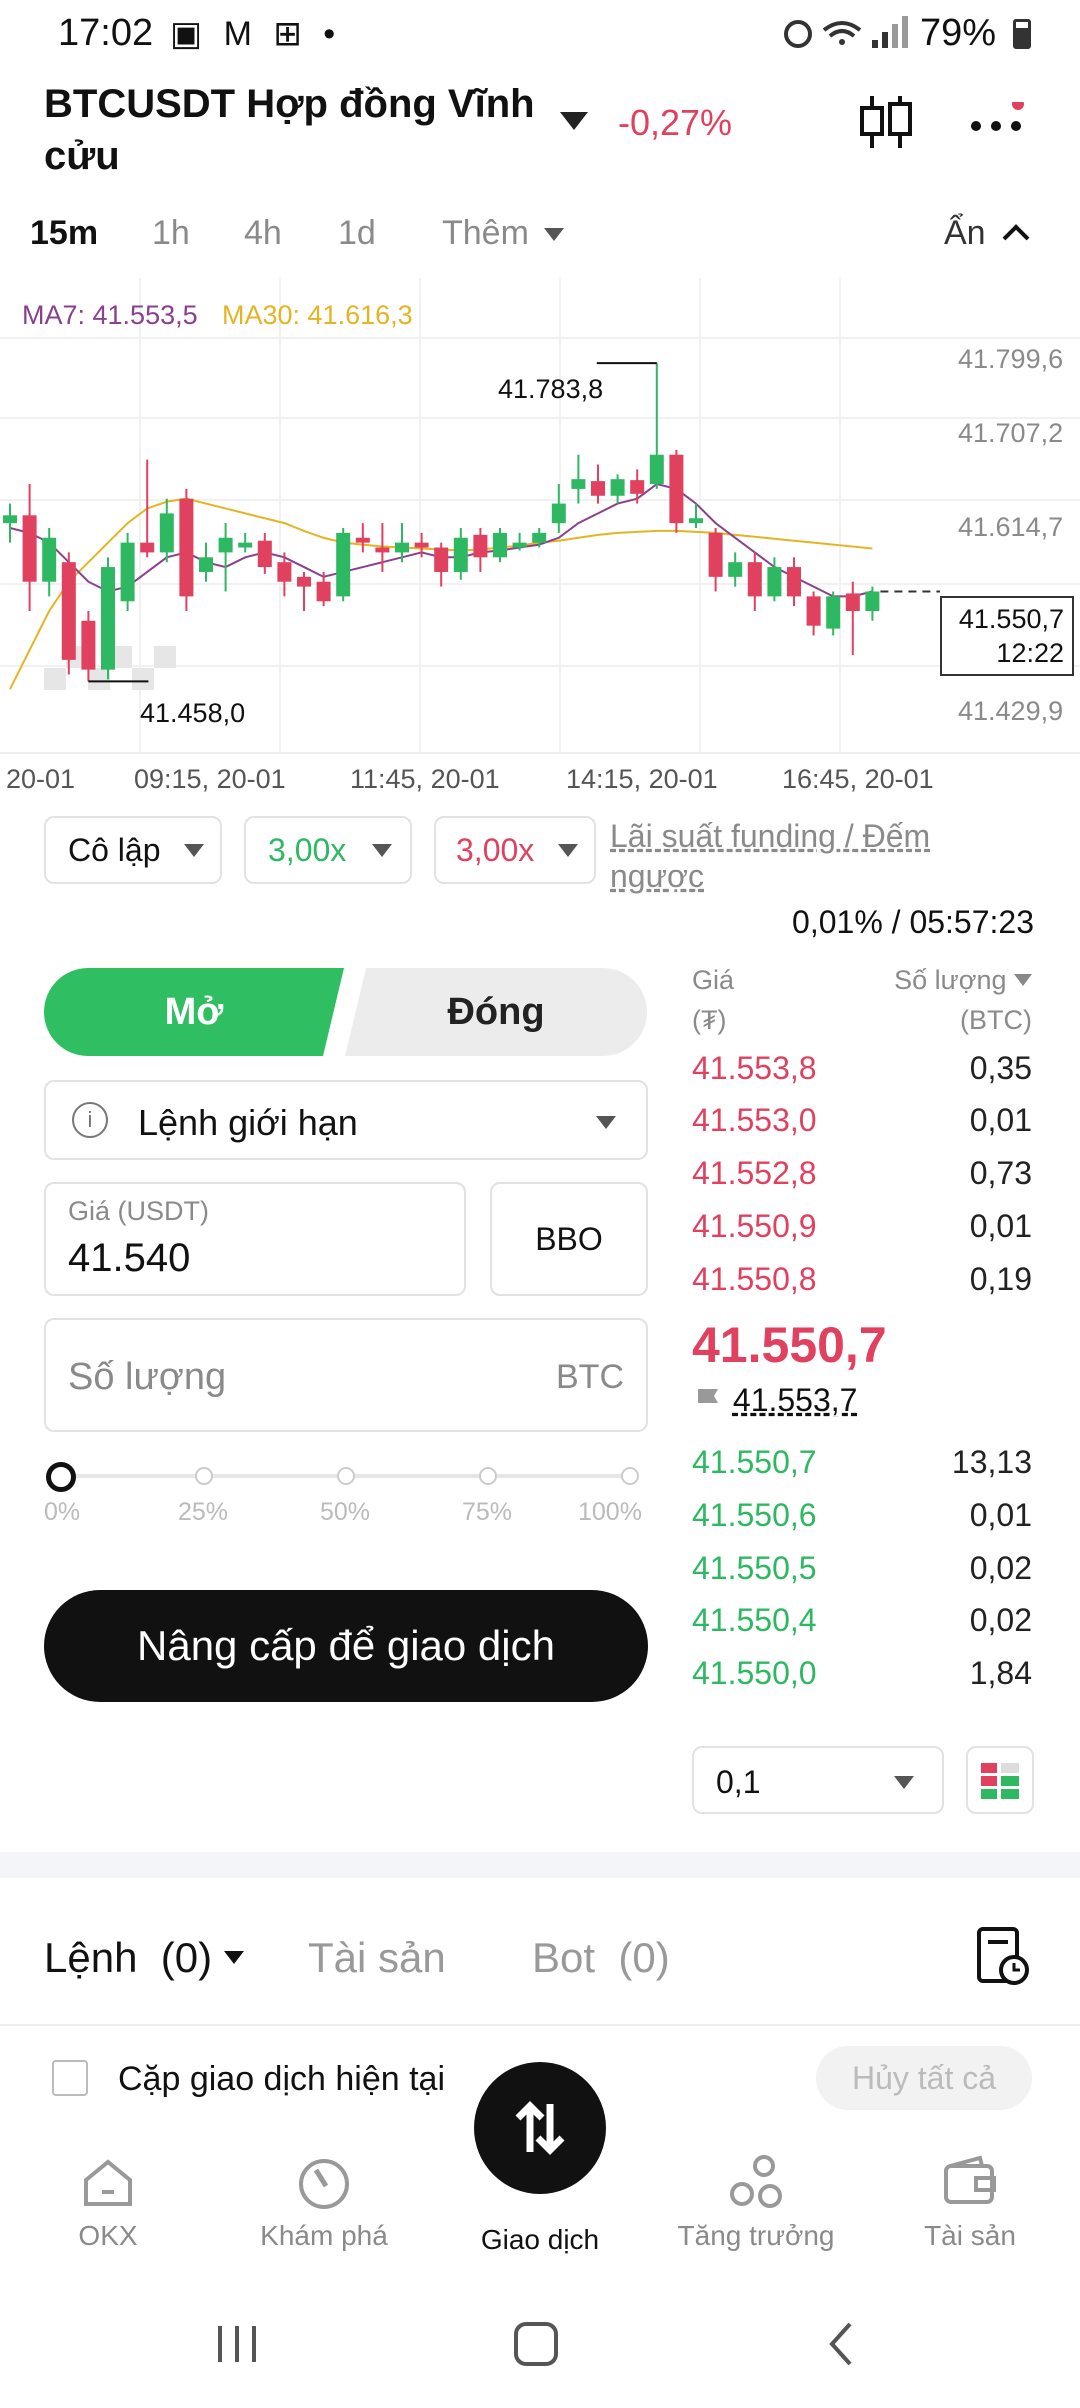 The width and height of the screenshot is (1080, 2408). I want to click on leverage-short-select: 3,00x, so click(515, 850).